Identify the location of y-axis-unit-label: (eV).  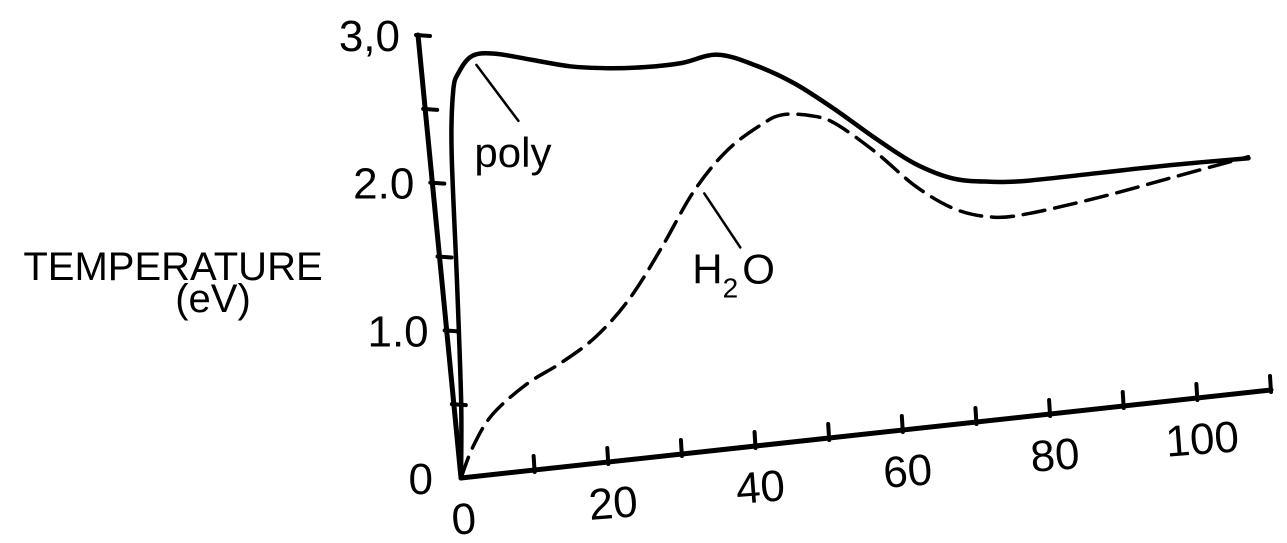
(213, 299).